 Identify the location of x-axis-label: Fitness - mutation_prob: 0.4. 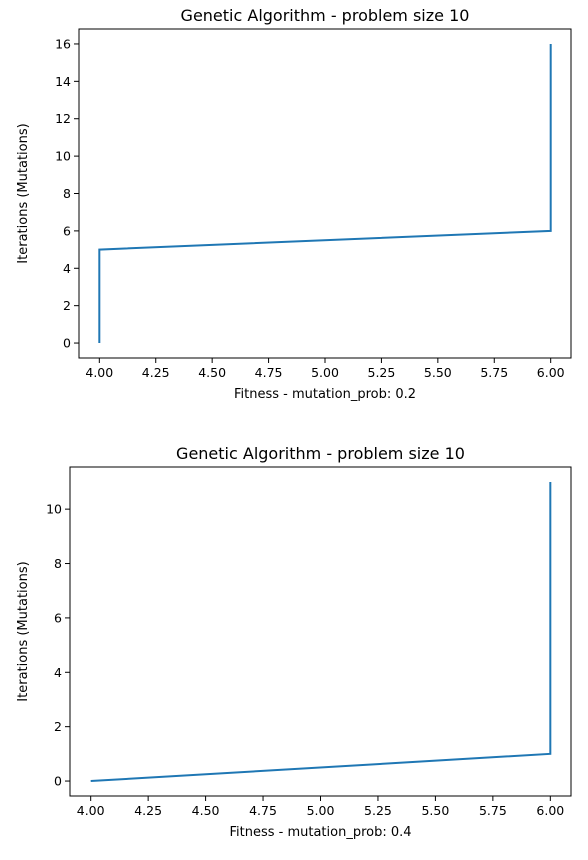
(320, 832).